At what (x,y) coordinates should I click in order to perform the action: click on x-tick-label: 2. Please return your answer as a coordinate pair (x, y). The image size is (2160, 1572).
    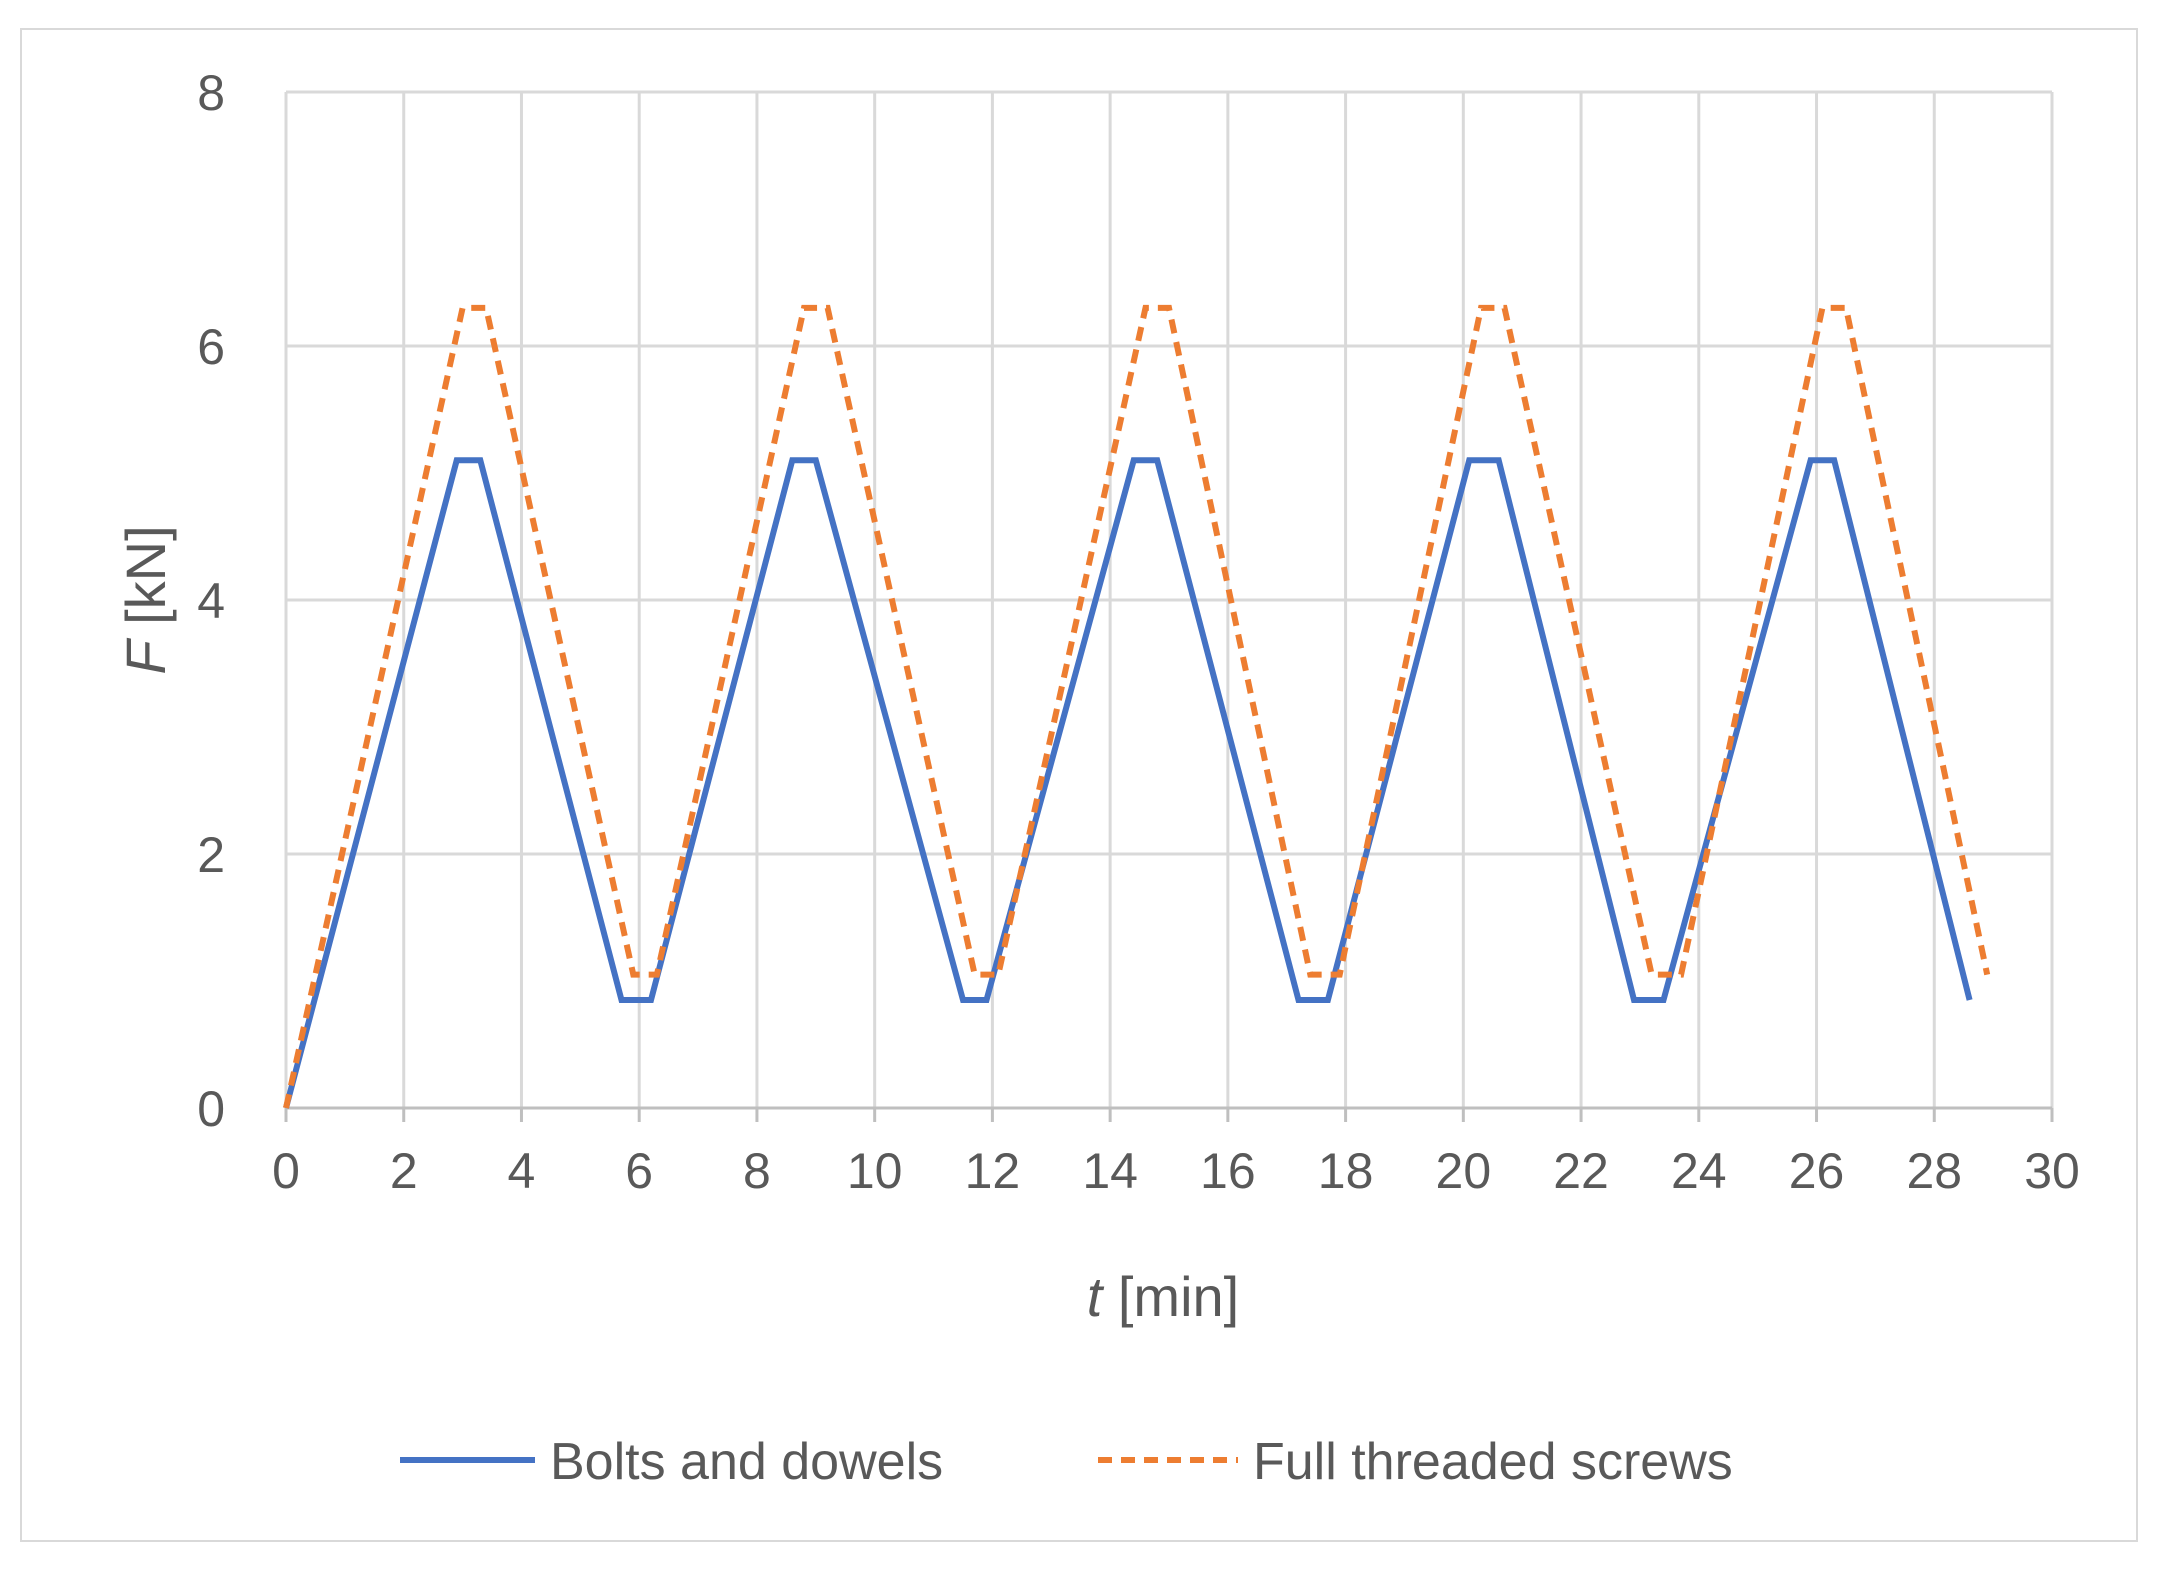
    Looking at the image, I should click on (404, 1171).